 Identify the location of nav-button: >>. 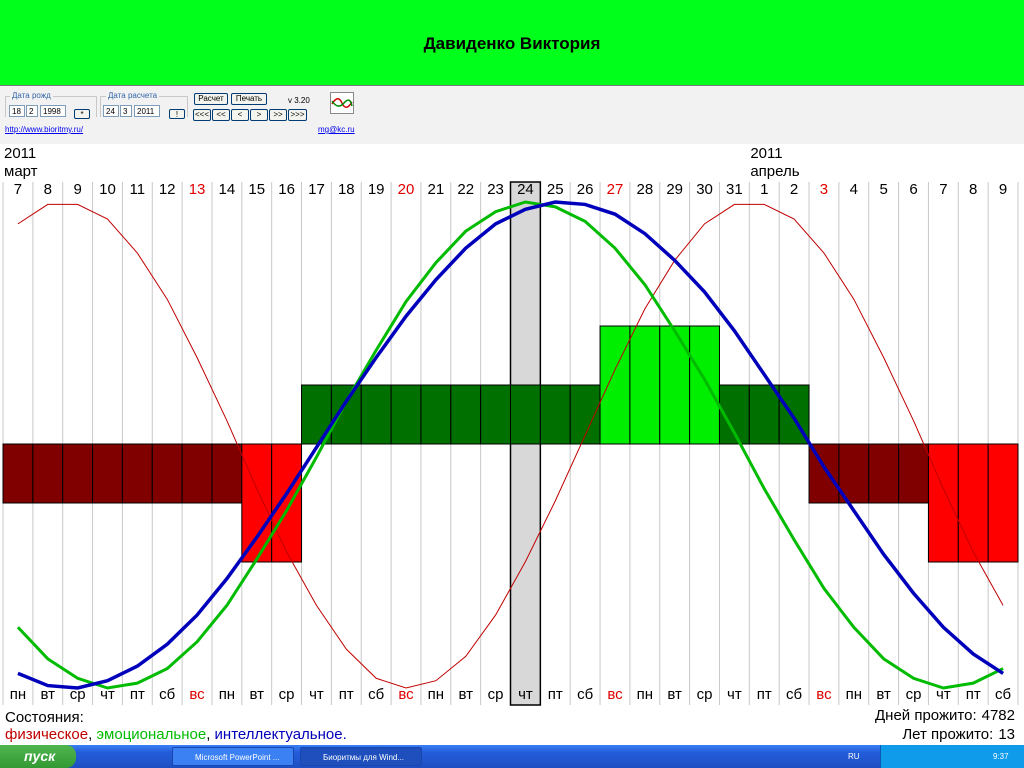
(278, 115).